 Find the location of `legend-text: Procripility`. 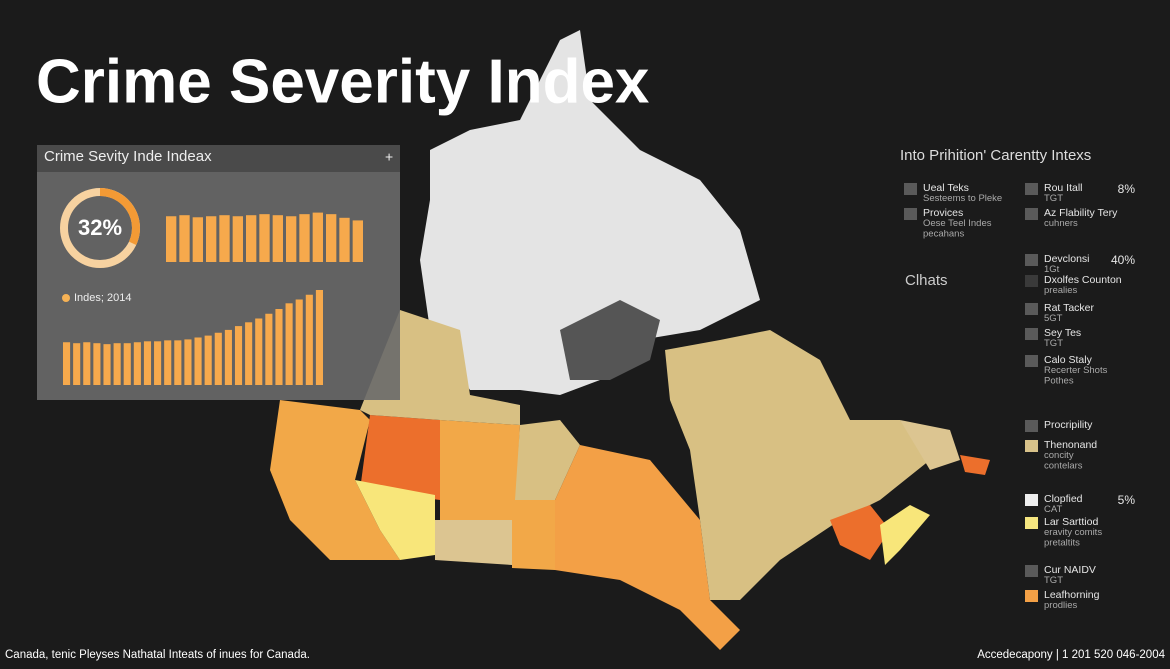

legend-text: Procripility is located at coordinates (1068, 425).